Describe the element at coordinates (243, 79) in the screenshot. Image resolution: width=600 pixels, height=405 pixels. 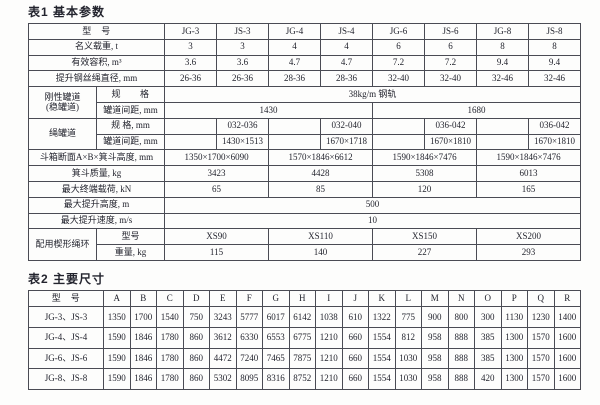
I see `param-value-cell: 26-36` at that location.